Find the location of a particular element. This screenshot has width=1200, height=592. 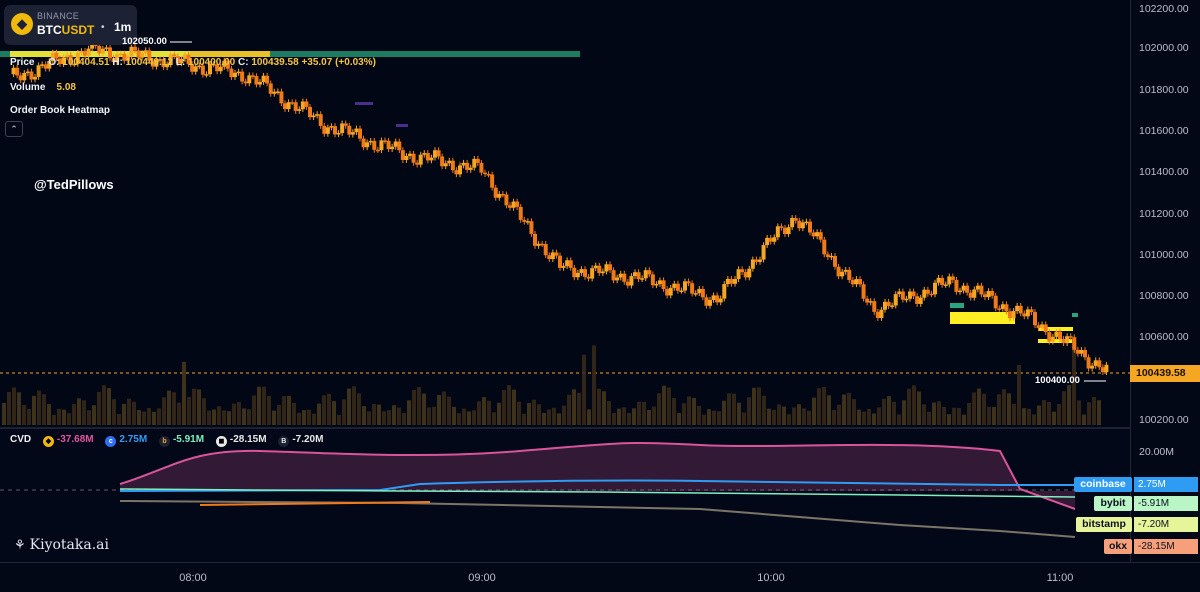

volume-legend: Volume 5.08 is located at coordinates (43, 87).